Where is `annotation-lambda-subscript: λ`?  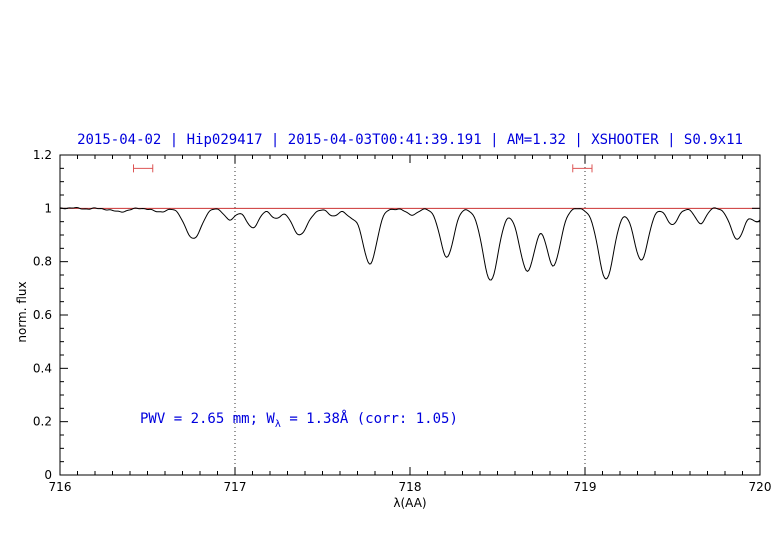 annotation-lambda-subscript: λ is located at coordinates (277, 424).